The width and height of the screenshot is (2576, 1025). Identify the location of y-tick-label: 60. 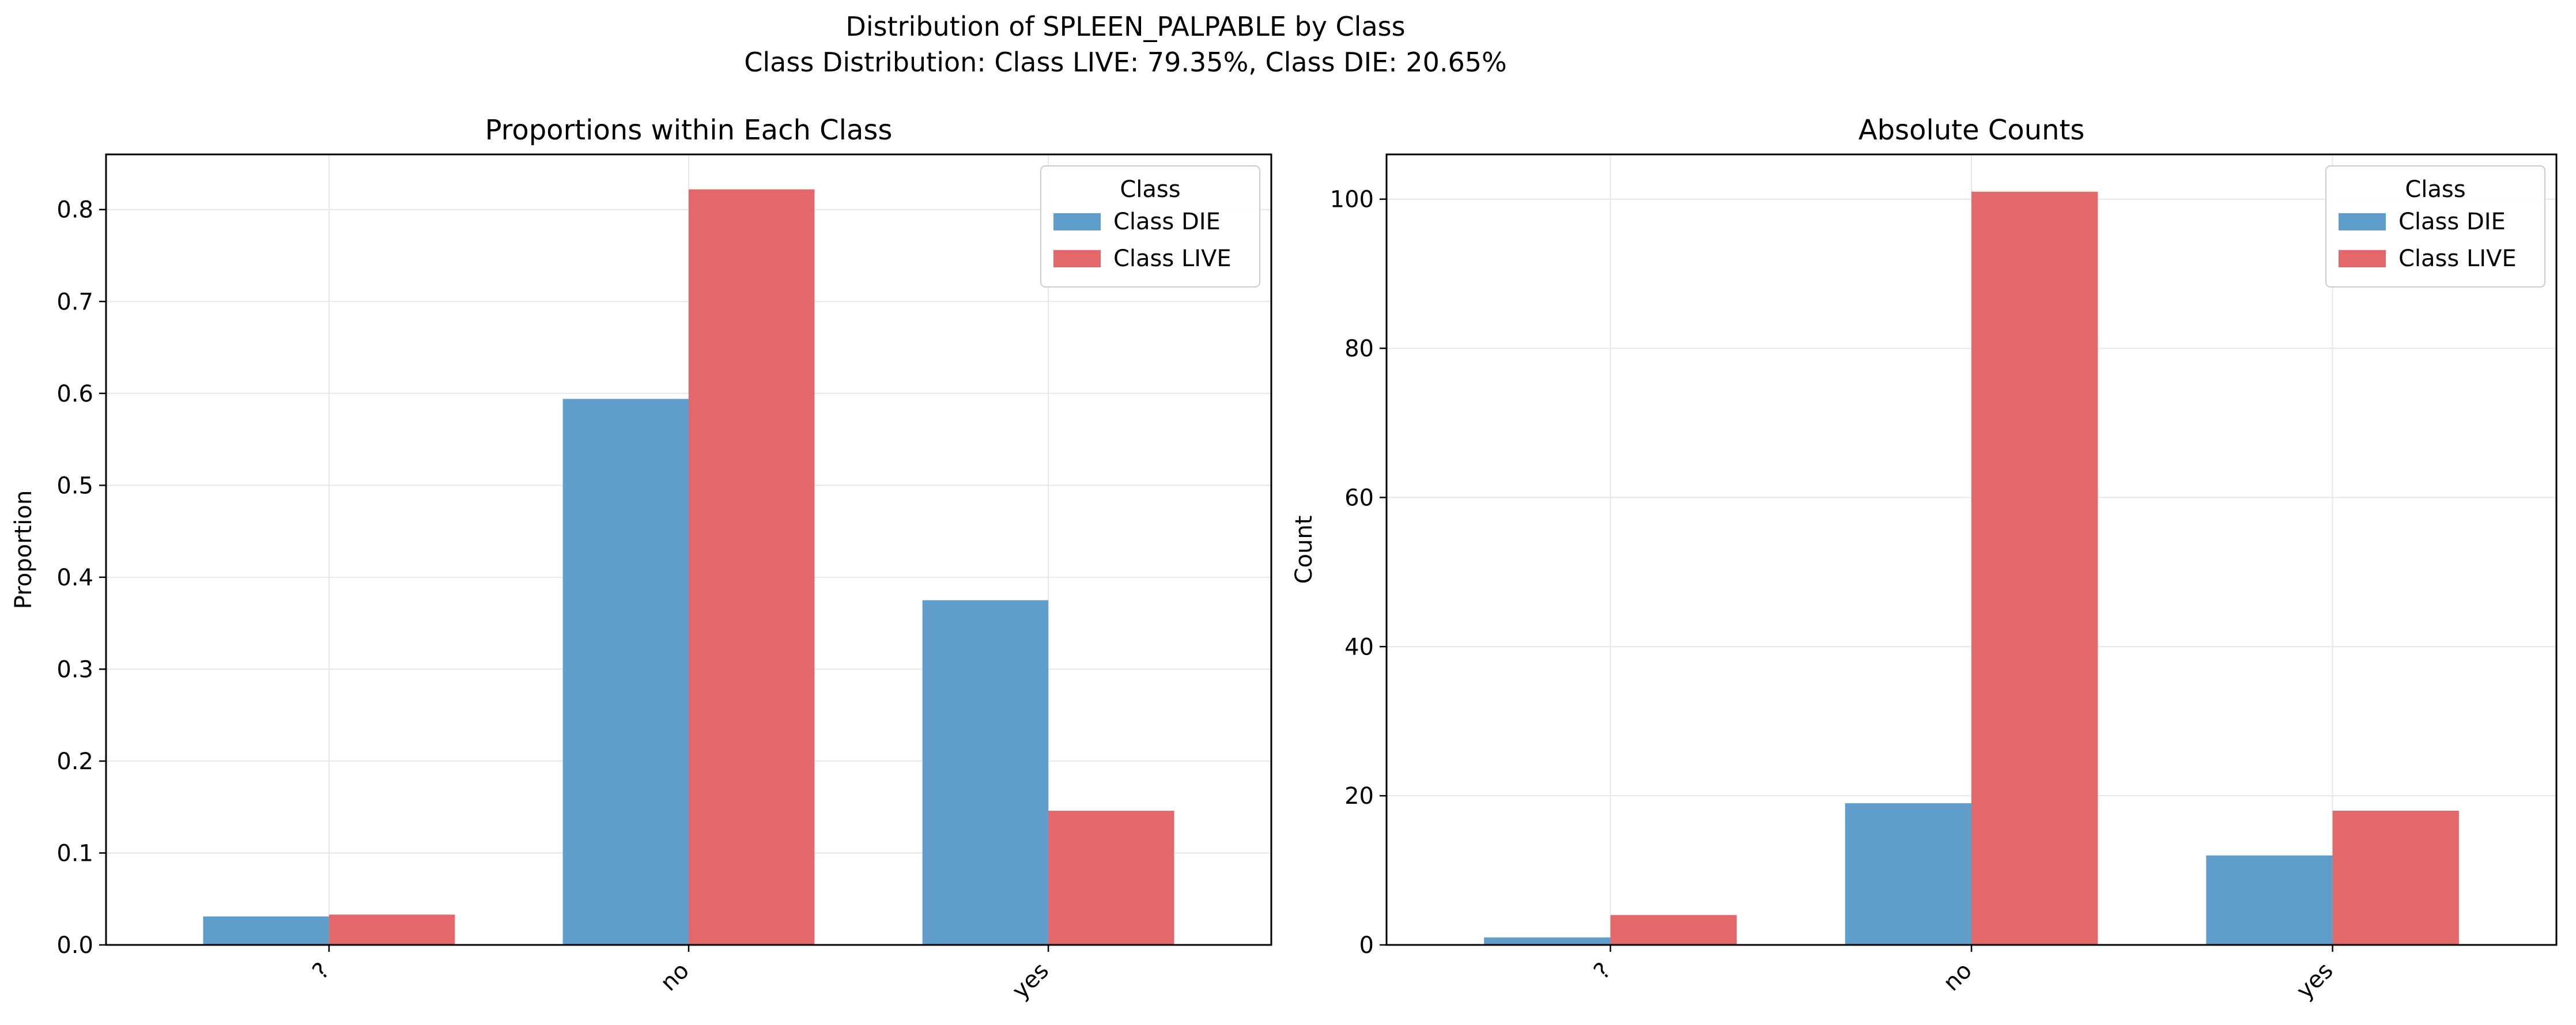
(1359, 498).